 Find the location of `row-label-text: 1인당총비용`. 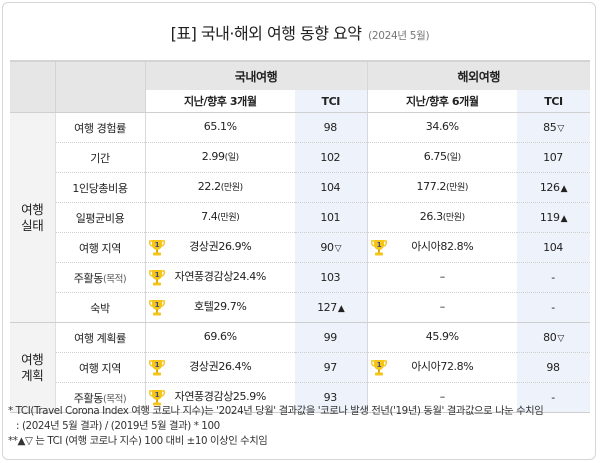

row-label-text: 1인당총비용 is located at coordinates (100, 188).